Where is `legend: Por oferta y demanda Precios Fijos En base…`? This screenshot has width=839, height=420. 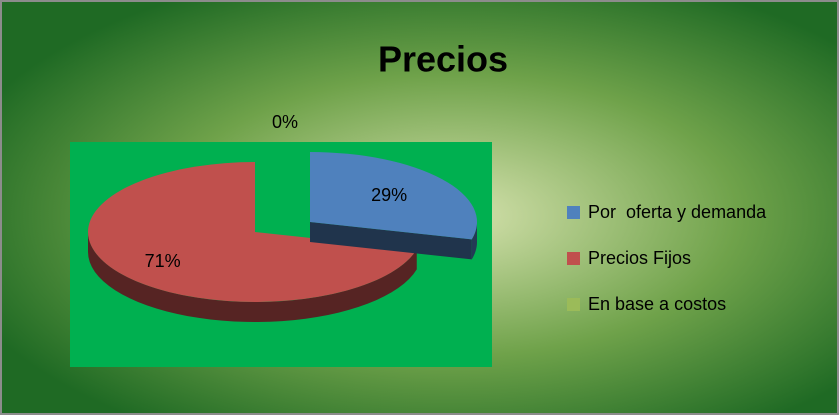
legend: Por oferta y demanda Precios Fijos En base… is located at coordinates (667, 258).